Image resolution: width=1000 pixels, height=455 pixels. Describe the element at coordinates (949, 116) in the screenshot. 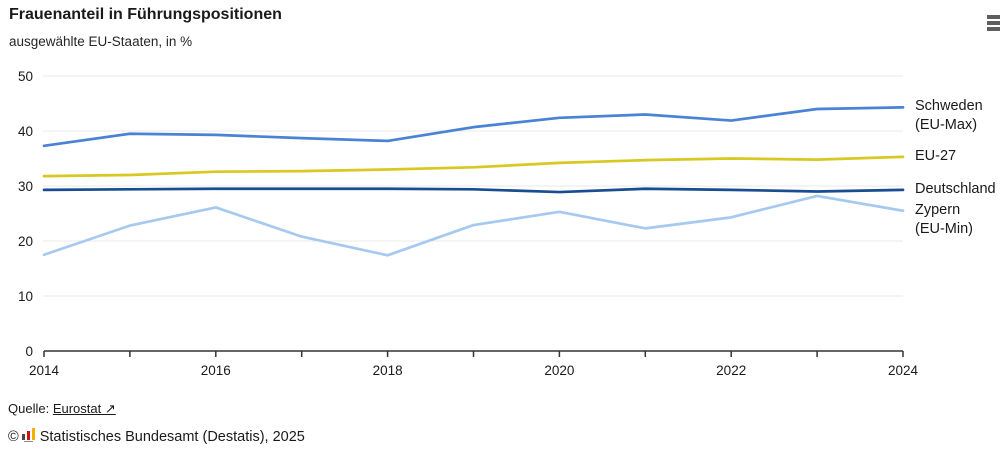

I see `legend-schweden: Schweden (EU-Max)` at that location.